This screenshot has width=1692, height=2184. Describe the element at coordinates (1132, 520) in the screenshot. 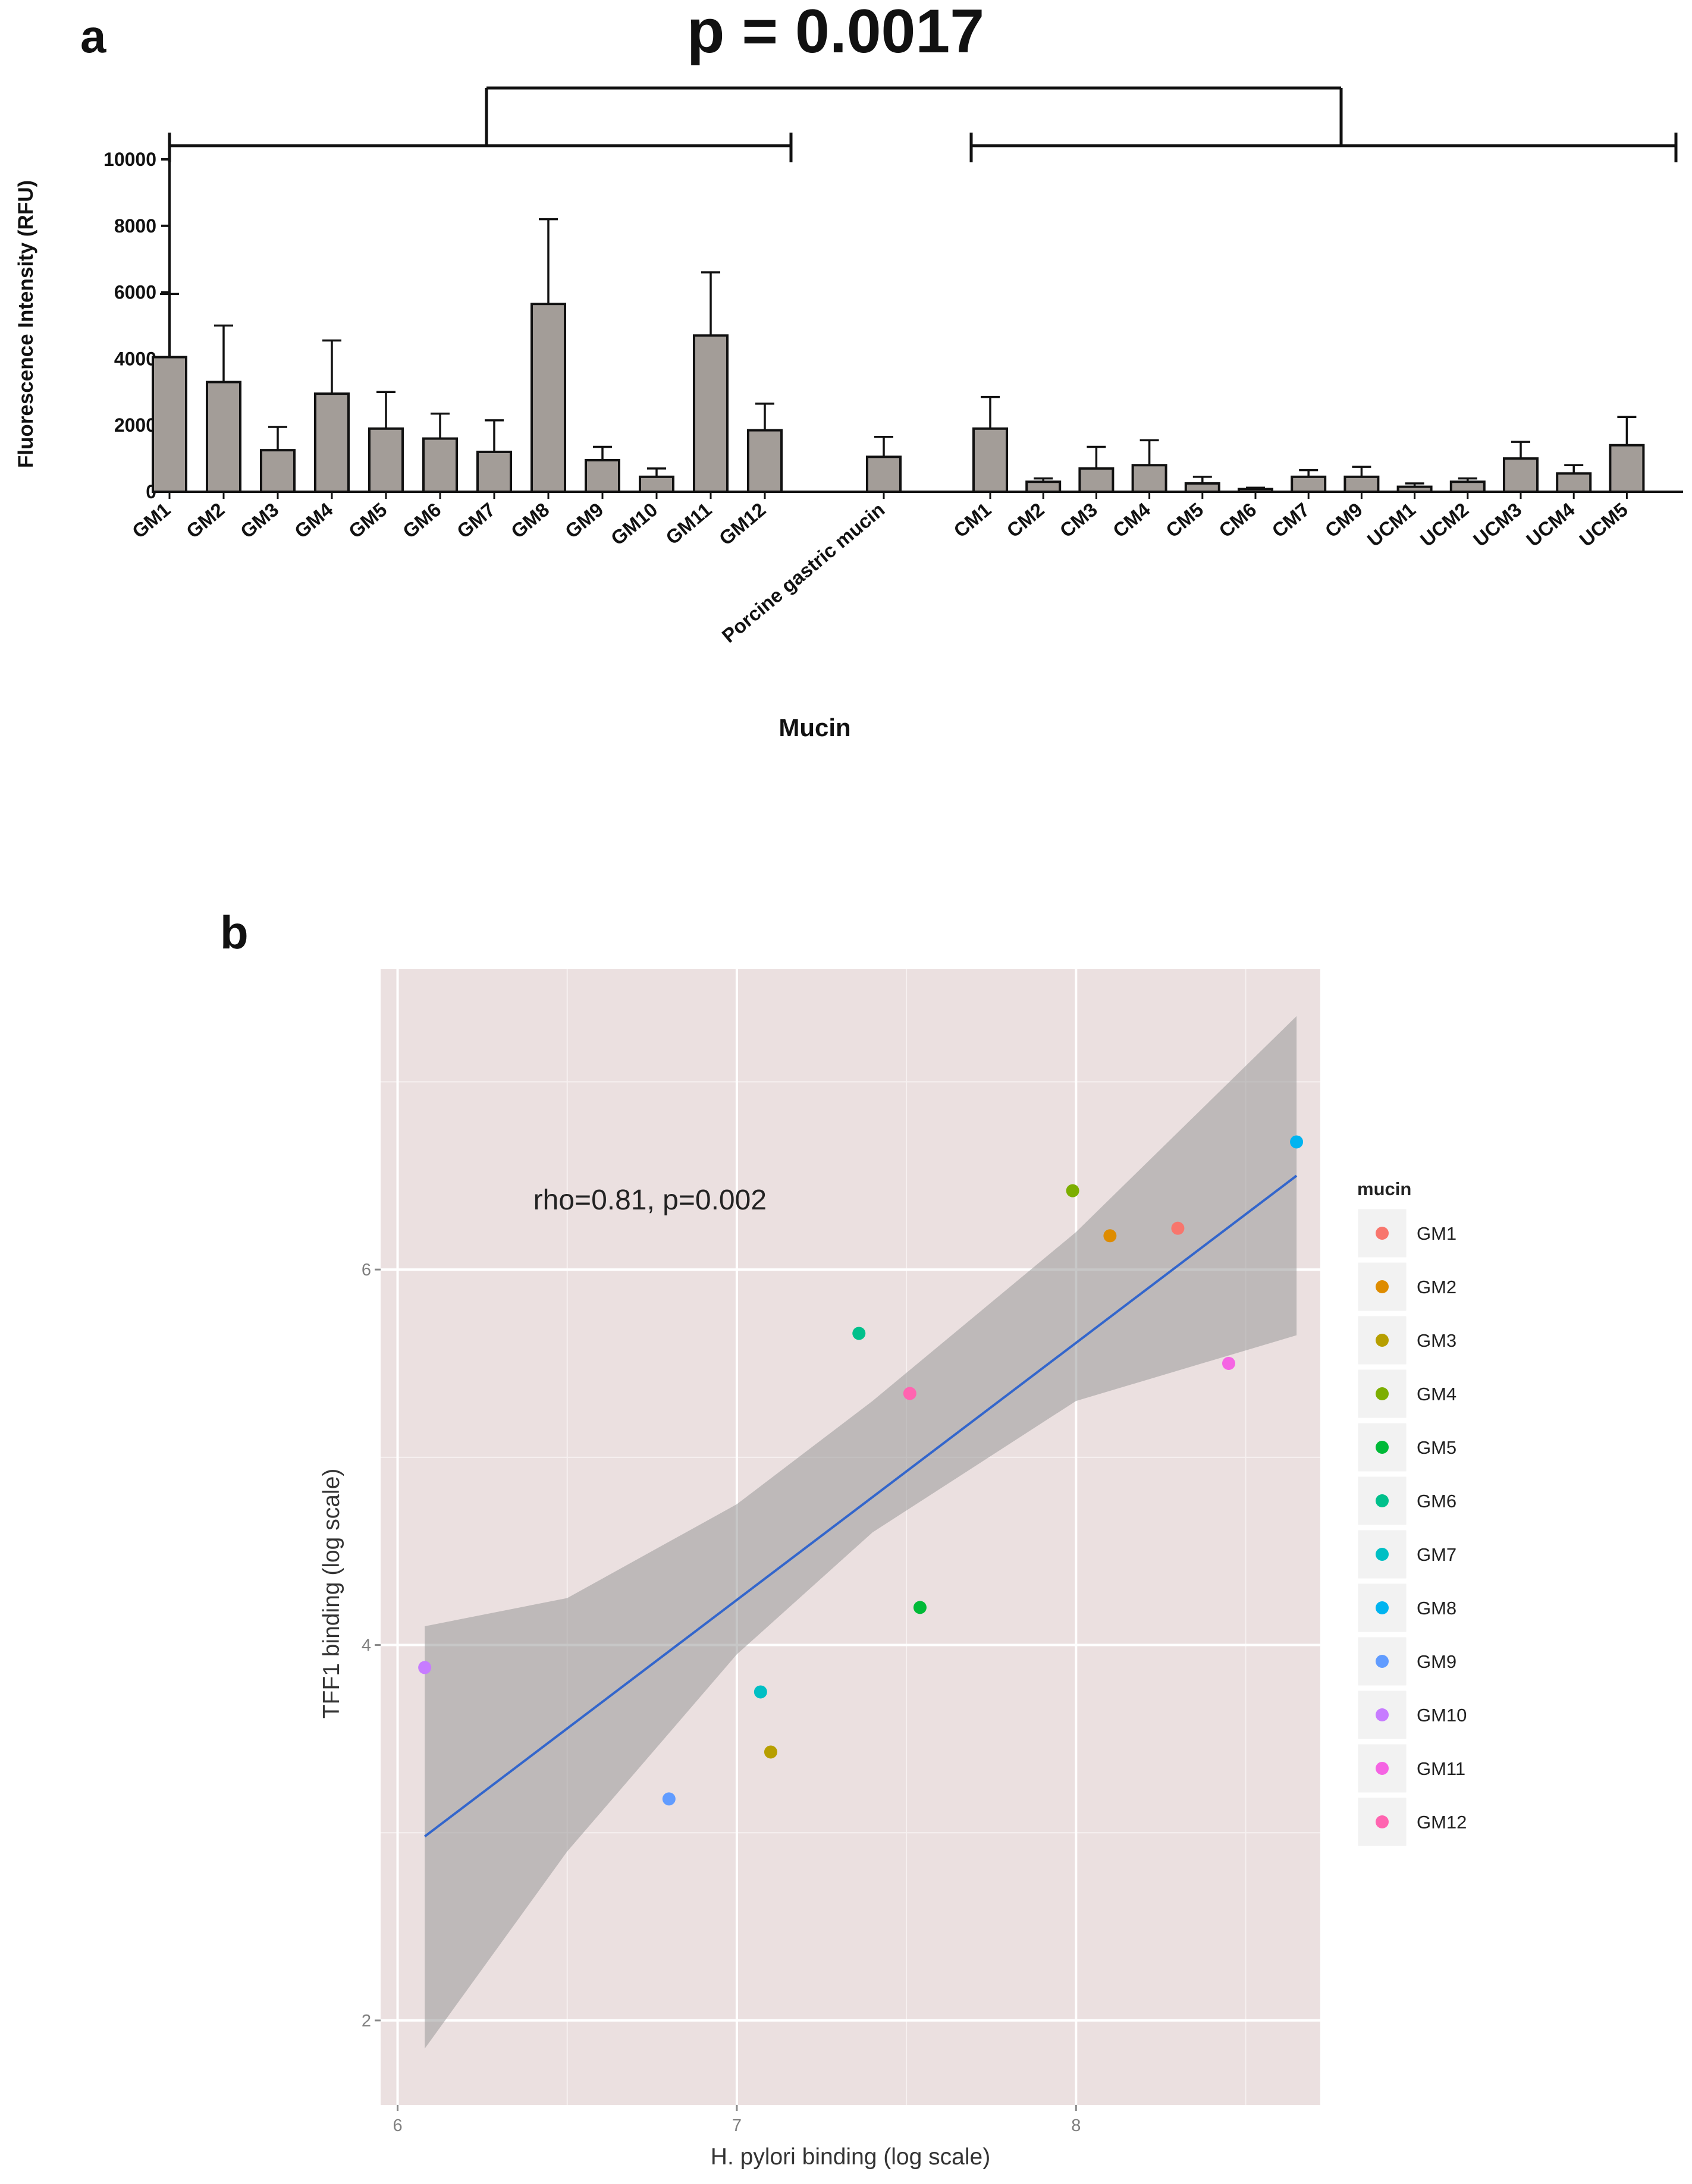

I see `x-tick-label-cm4: CM4` at that location.